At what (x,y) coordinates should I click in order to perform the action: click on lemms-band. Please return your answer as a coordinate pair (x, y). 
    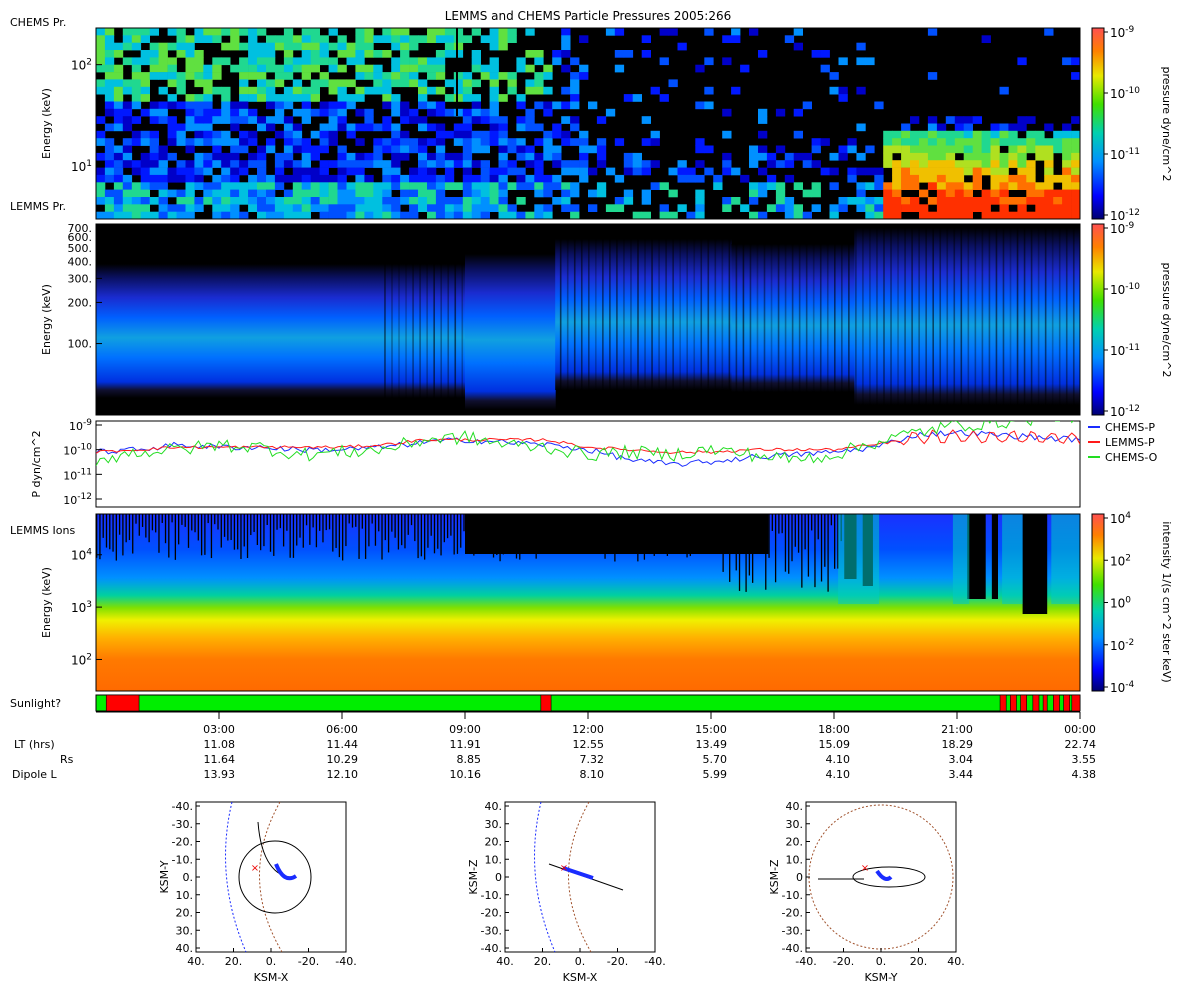
    Looking at the image, I should click on (281, 331).